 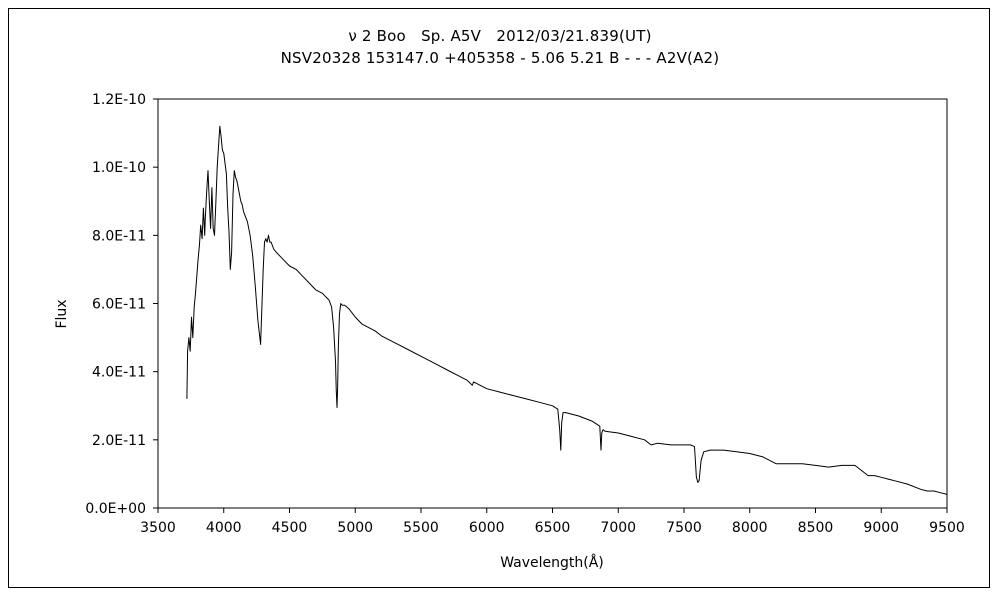 What do you see at coordinates (119, 373) in the screenshot?
I see `y-tick-label: 4.0E-11` at bounding box center [119, 373].